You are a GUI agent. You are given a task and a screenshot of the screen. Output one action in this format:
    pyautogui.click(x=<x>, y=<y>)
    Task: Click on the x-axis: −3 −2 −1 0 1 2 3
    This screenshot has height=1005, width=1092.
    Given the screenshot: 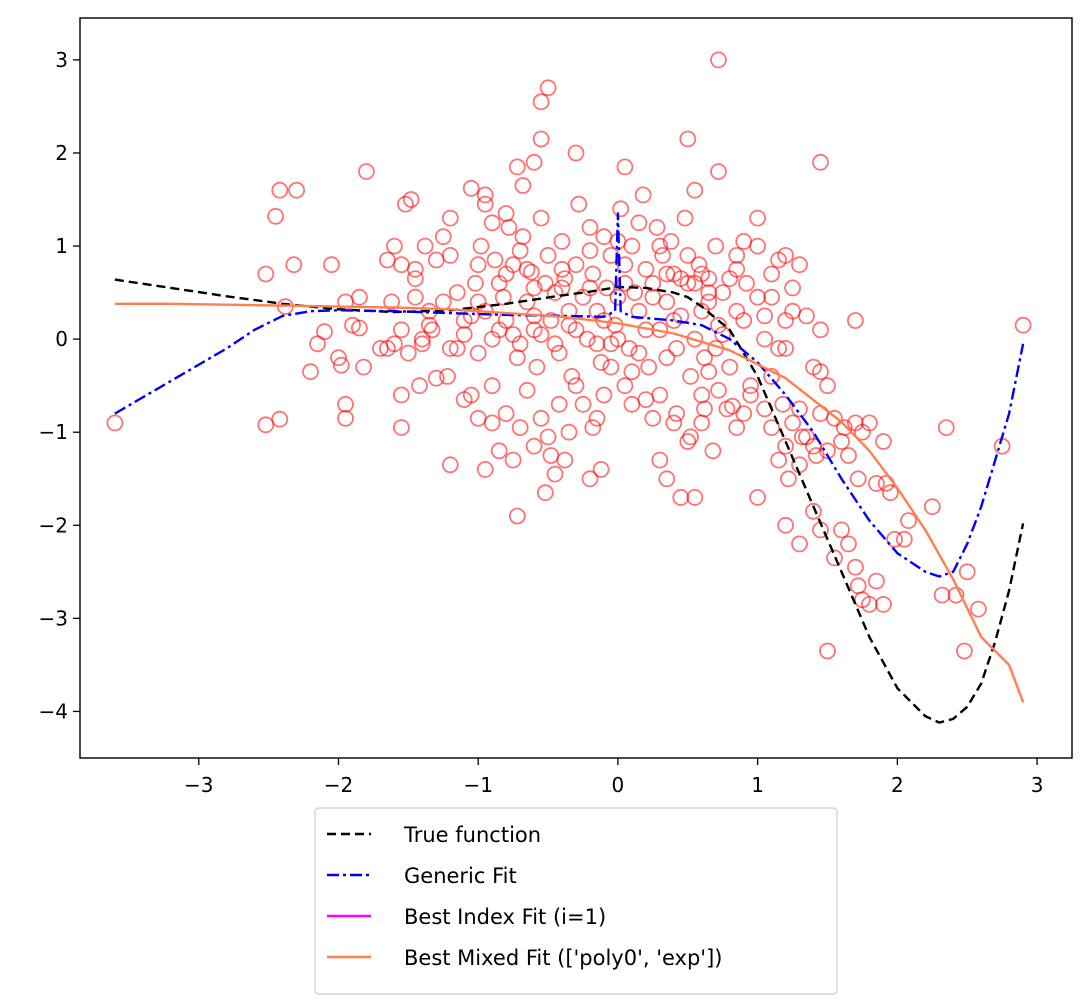 What is the action you would take?
    pyautogui.click(x=613, y=777)
    